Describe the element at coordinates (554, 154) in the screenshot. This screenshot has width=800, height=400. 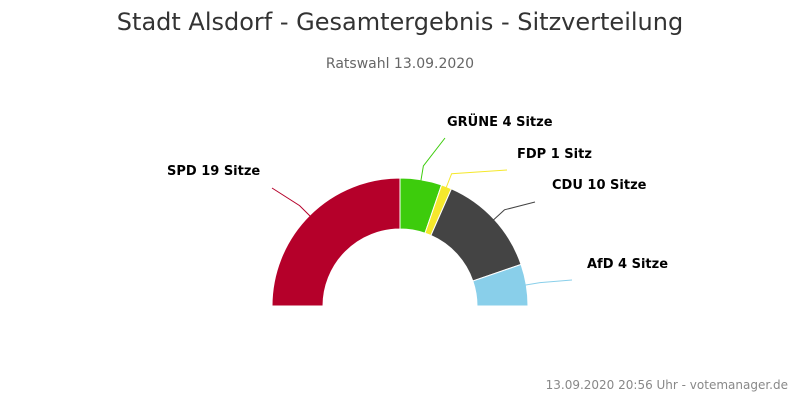
I see `label-fdp: FDP 1 Sitz` at that location.